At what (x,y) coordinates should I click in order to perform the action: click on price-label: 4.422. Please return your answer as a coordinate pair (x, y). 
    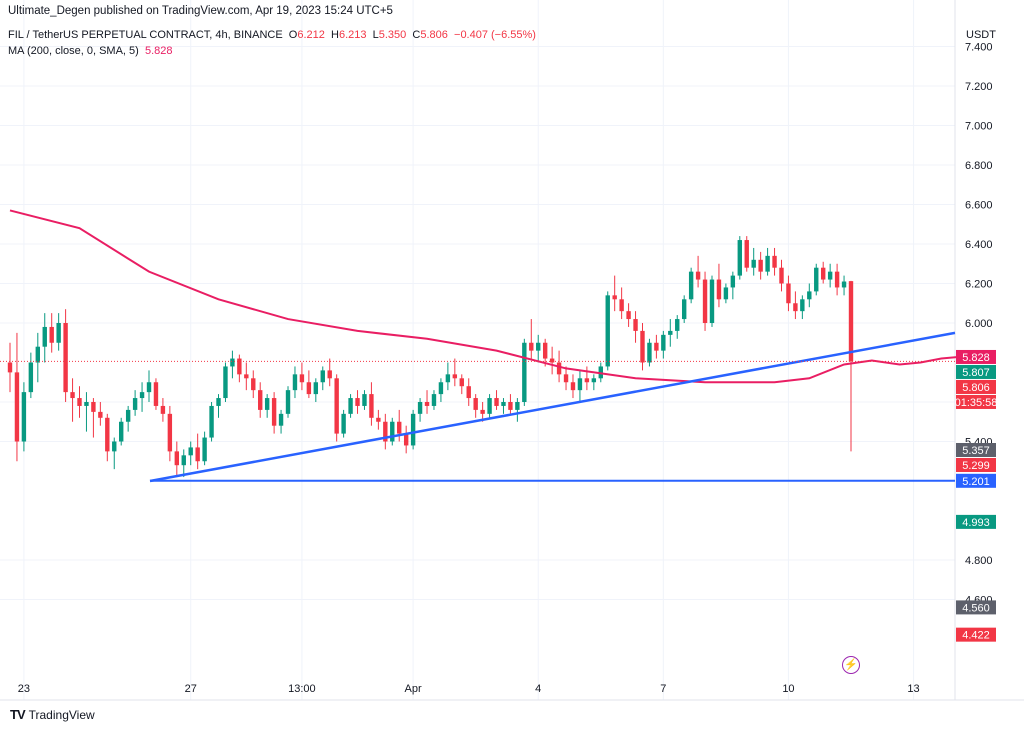
    Looking at the image, I should click on (976, 634).